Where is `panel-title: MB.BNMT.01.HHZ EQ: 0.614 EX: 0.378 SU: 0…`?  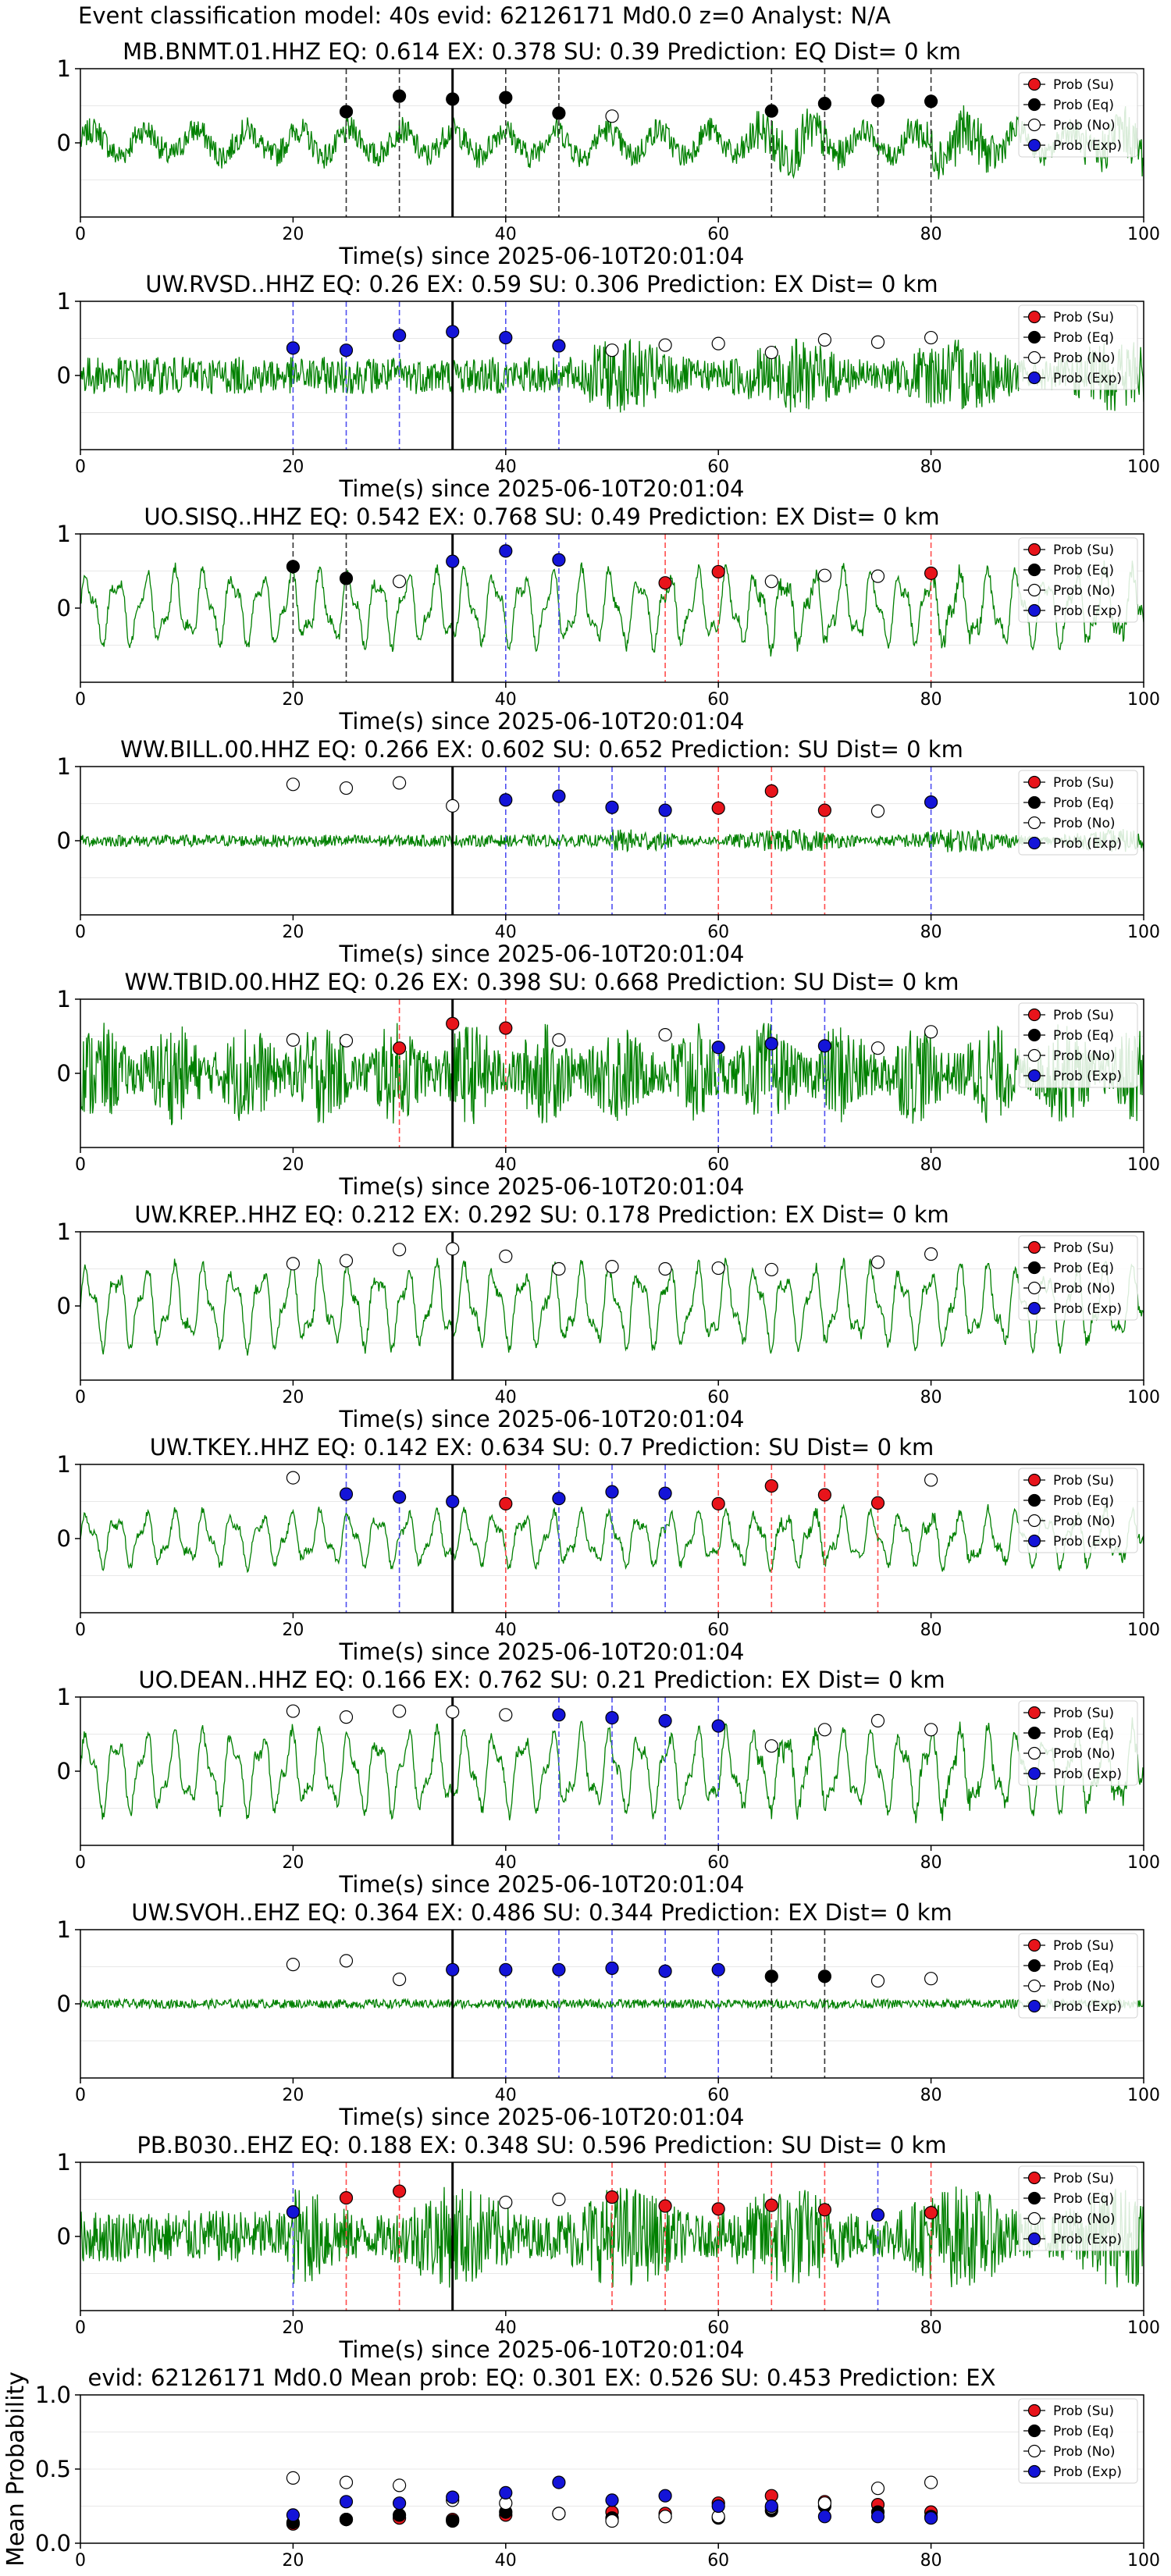 panel-title: MB.BNMT.01.HHZ EQ: 0.614 EX: 0.378 SU: 0… is located at coordinates (542, 51).